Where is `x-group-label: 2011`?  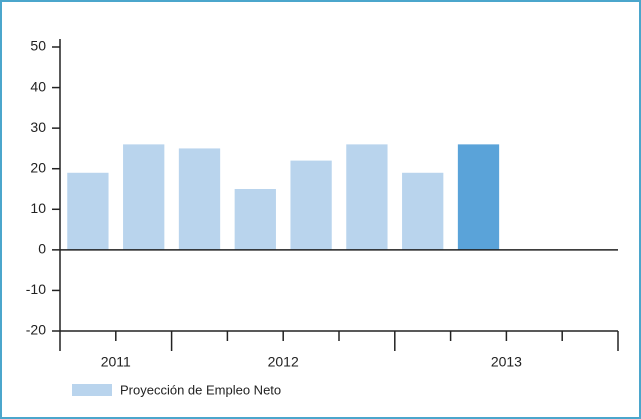 x-group-label: 2011 is located at coordinates (116, 362).